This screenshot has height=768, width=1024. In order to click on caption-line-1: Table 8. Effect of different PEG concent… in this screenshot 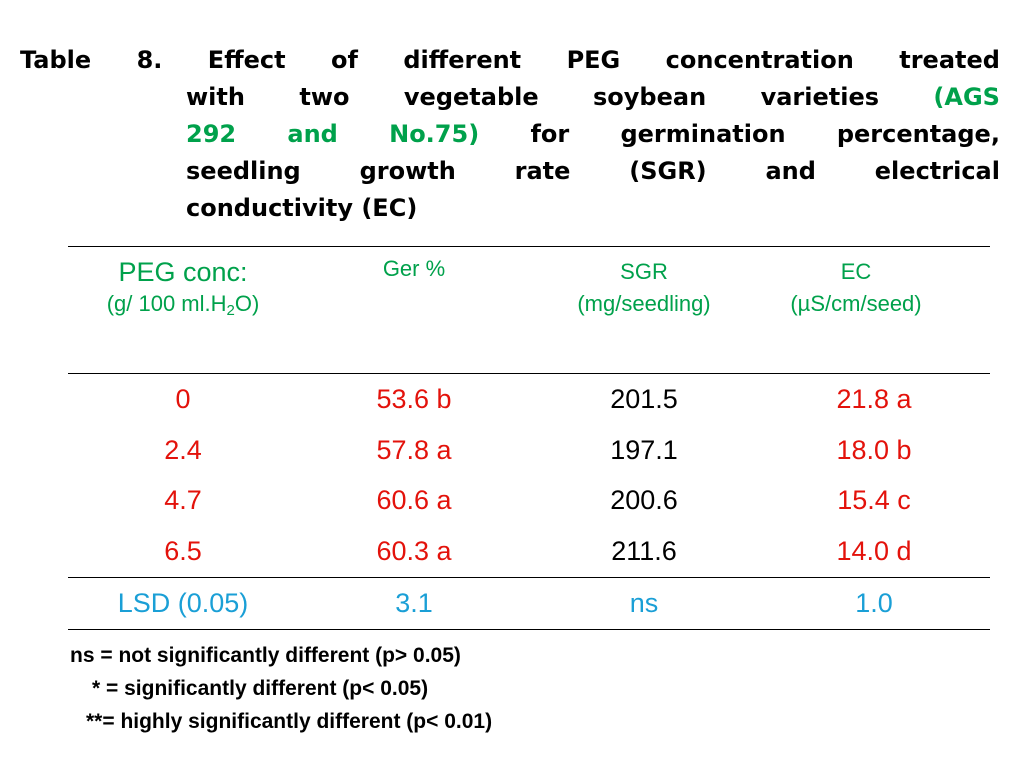, I will do `click(510, 60)`.